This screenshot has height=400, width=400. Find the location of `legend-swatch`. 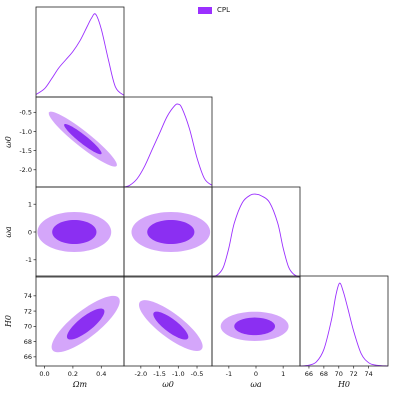

legend-swatch is located at coordinates (205, 10).